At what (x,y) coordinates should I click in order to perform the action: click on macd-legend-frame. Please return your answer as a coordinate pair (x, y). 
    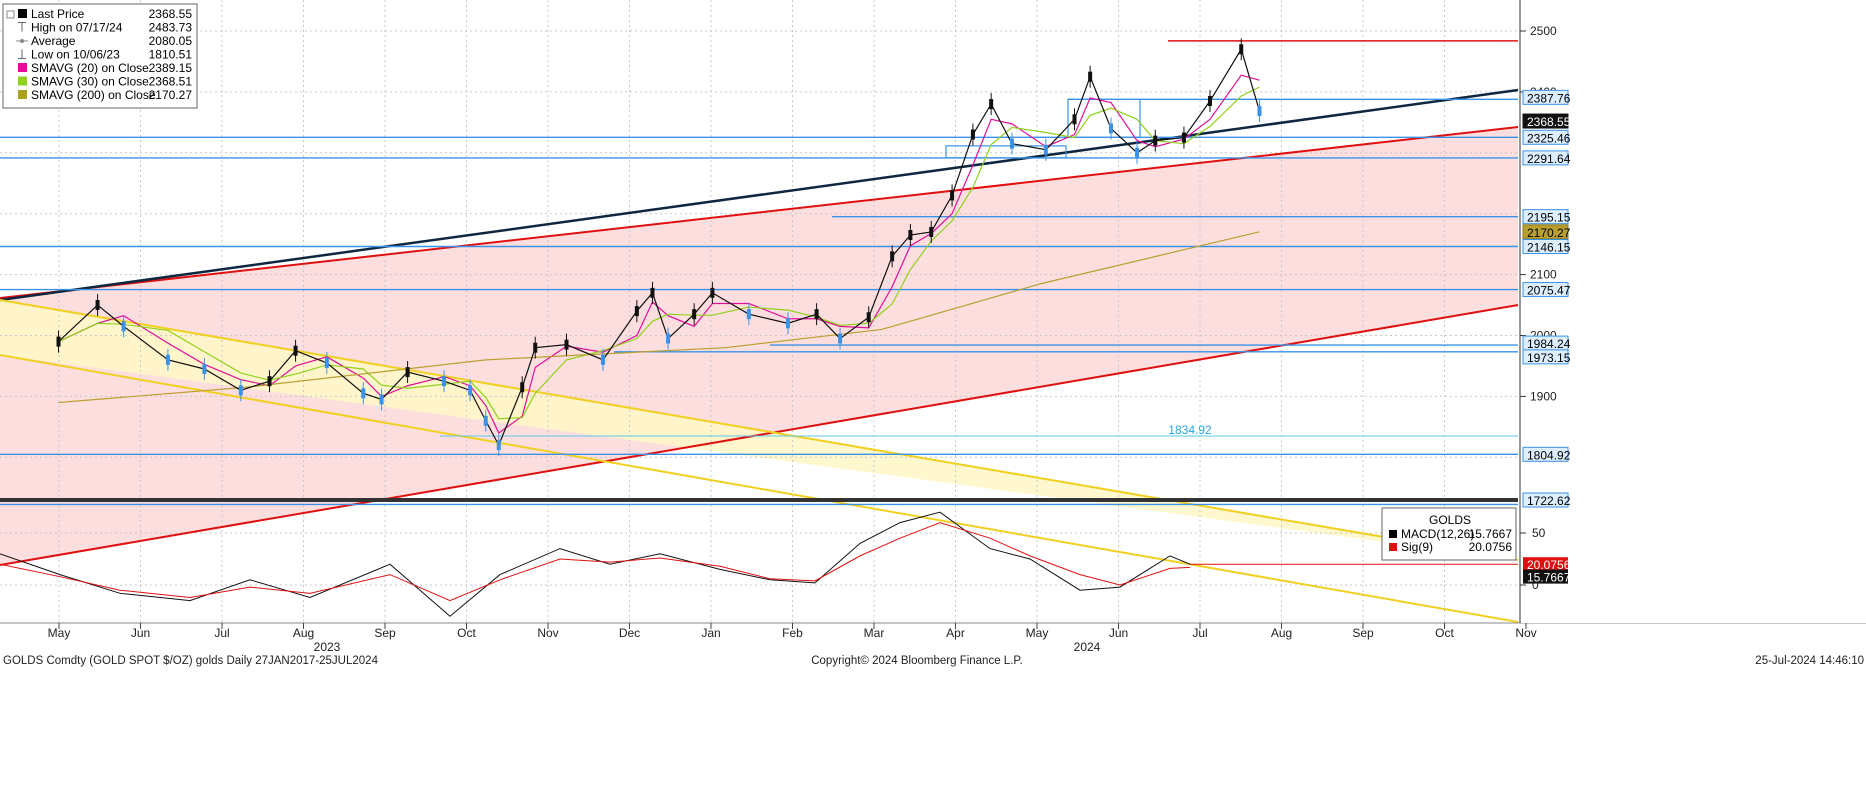
    Looking at the image, I should click on (1449, 534).